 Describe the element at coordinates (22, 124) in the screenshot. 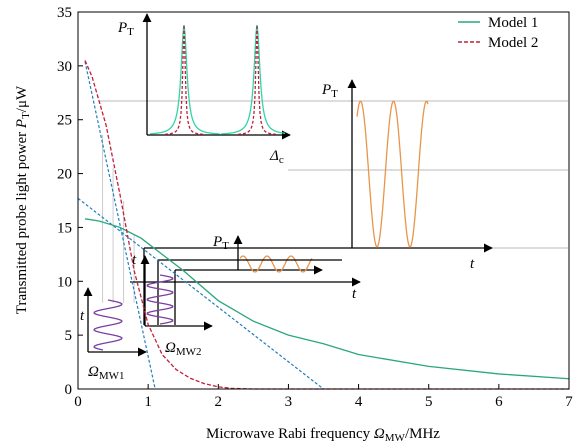

I see `y-label-symbol: P` at that location.